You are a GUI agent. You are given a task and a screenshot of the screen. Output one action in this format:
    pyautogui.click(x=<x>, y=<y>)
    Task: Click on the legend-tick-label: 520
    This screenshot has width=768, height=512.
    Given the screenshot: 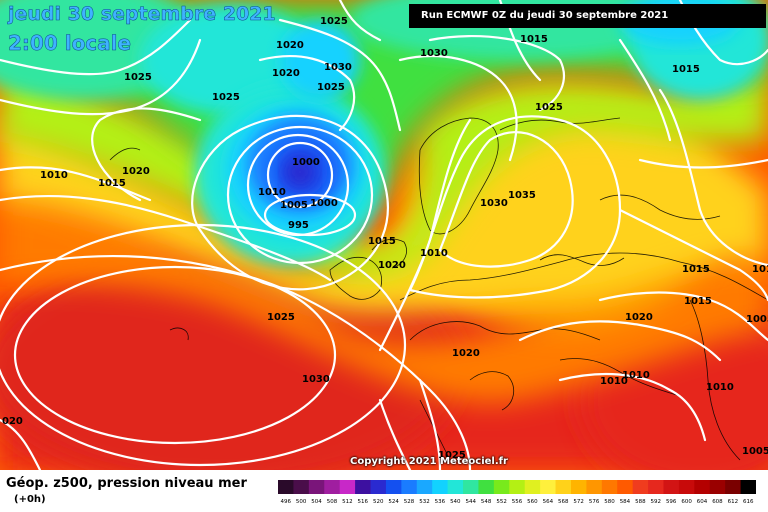 What is the action you would take?
    pyautogui.click(x=378, y=502)
    